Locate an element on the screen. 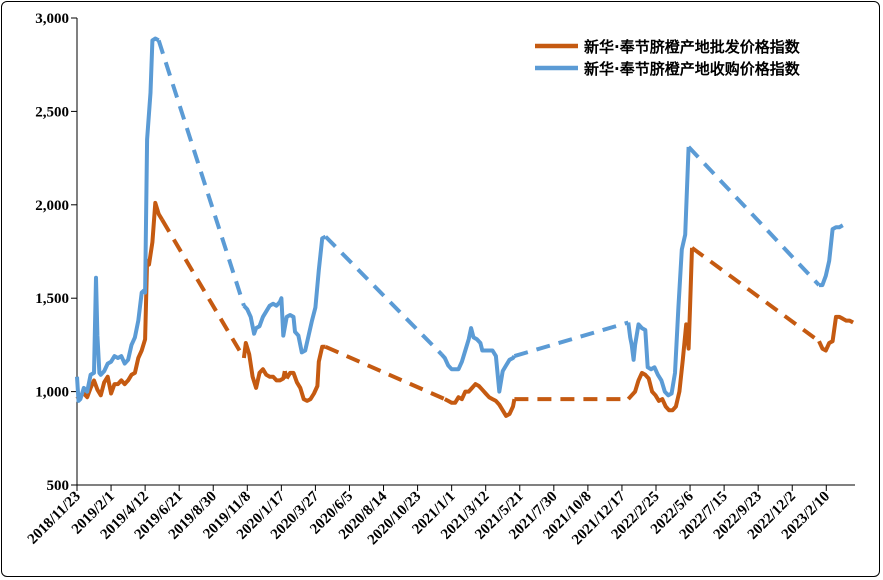 This screenshot has width=883, height=580. y-tick-label: 500 is located at coordinates (58, 486).